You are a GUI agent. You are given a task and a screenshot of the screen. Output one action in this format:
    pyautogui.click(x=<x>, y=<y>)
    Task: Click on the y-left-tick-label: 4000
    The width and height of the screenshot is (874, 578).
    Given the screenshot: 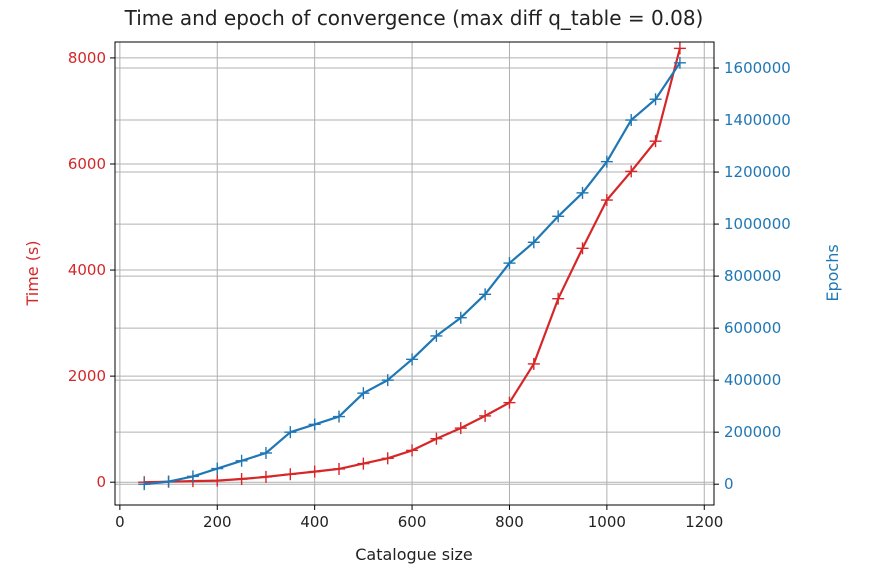 What is the action you would take?
    pyautogui.click(x=87, y=270)
    